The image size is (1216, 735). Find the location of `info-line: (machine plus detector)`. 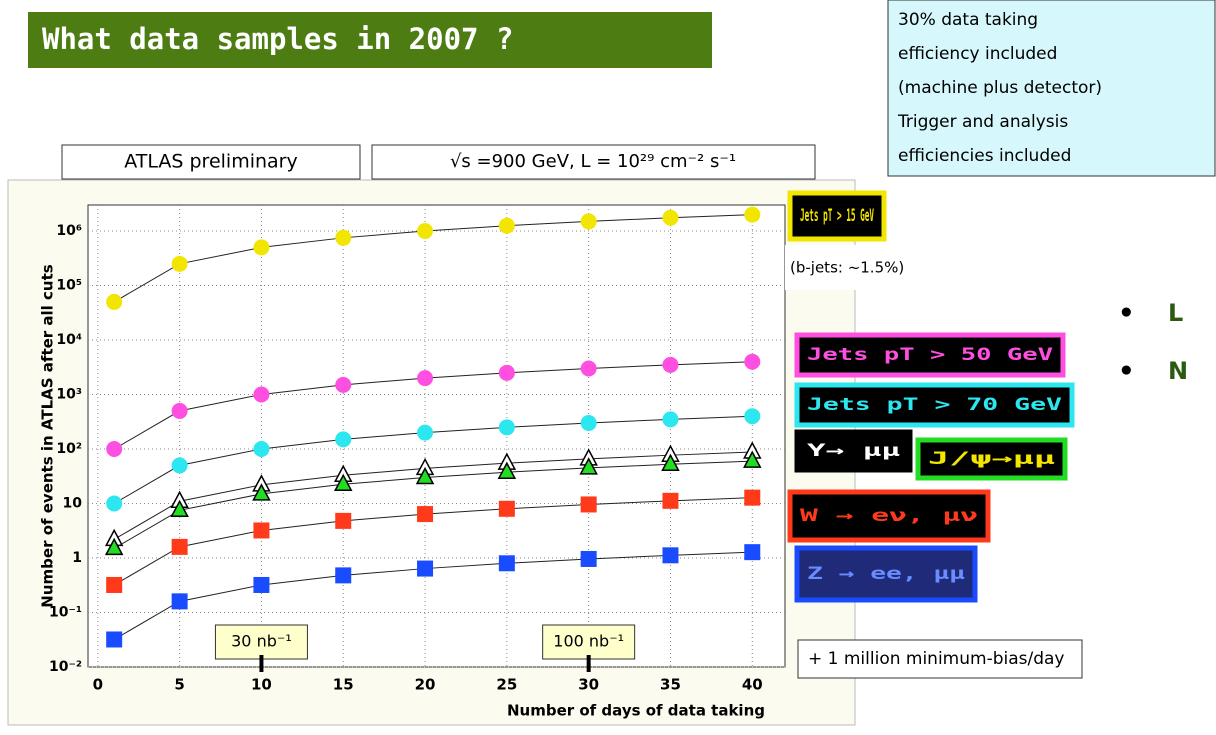

info-line: (machine plus detector) is located at coordinates (1000, 88).